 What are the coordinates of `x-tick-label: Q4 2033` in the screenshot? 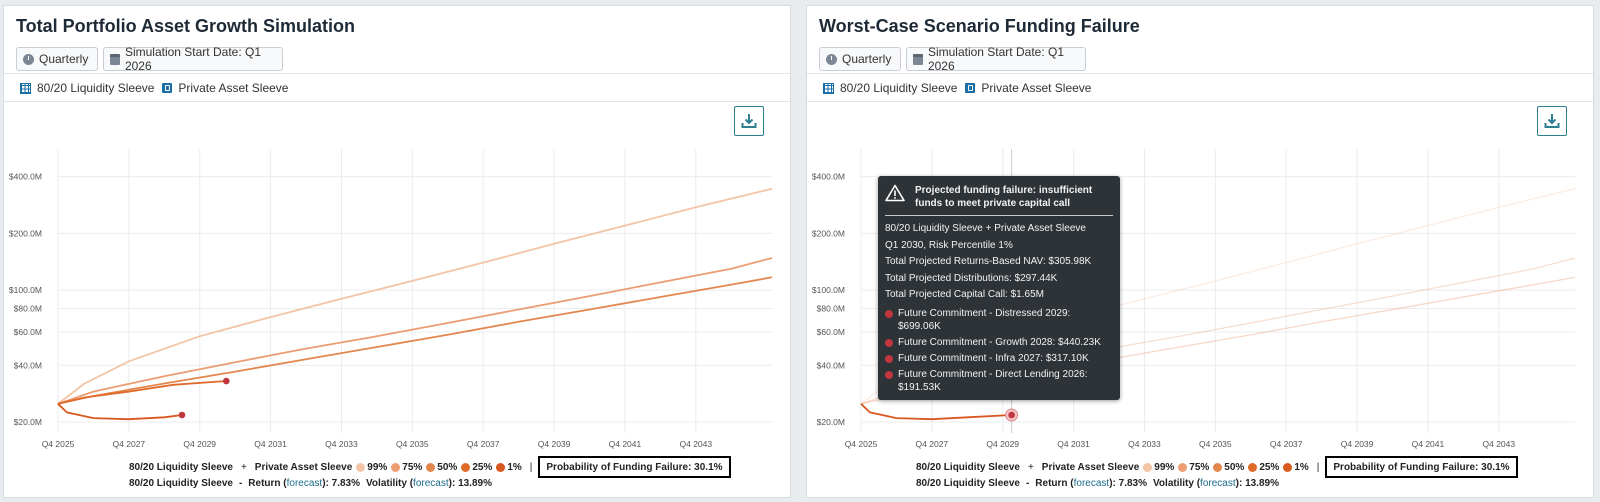 It's located at (341, 444).